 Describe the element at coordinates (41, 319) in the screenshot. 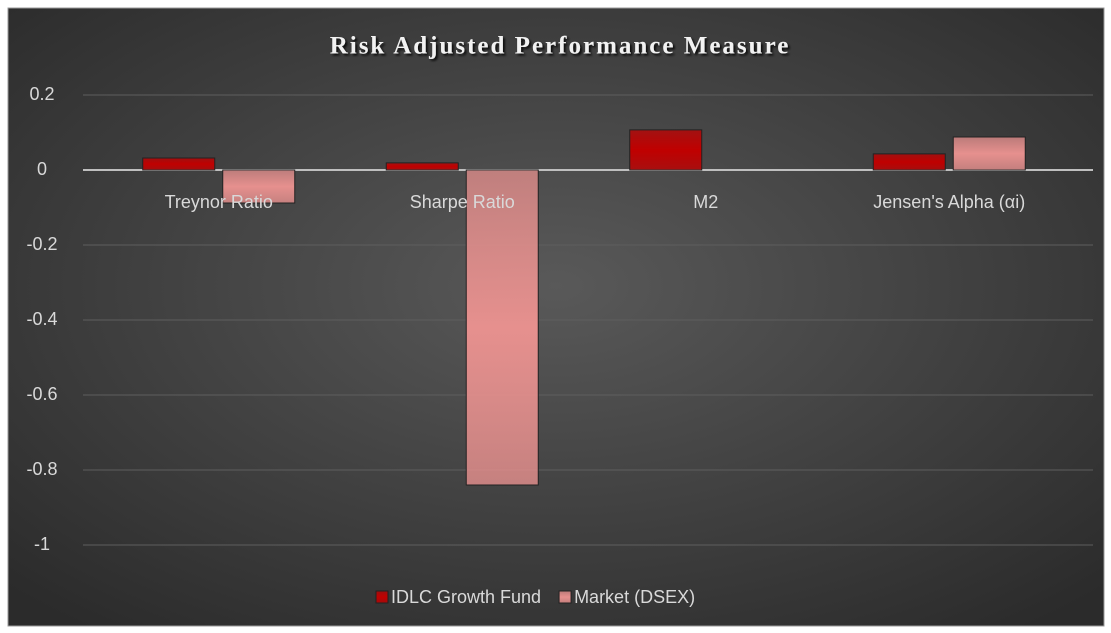

I see `y-tick-label: -0.4` at that location.